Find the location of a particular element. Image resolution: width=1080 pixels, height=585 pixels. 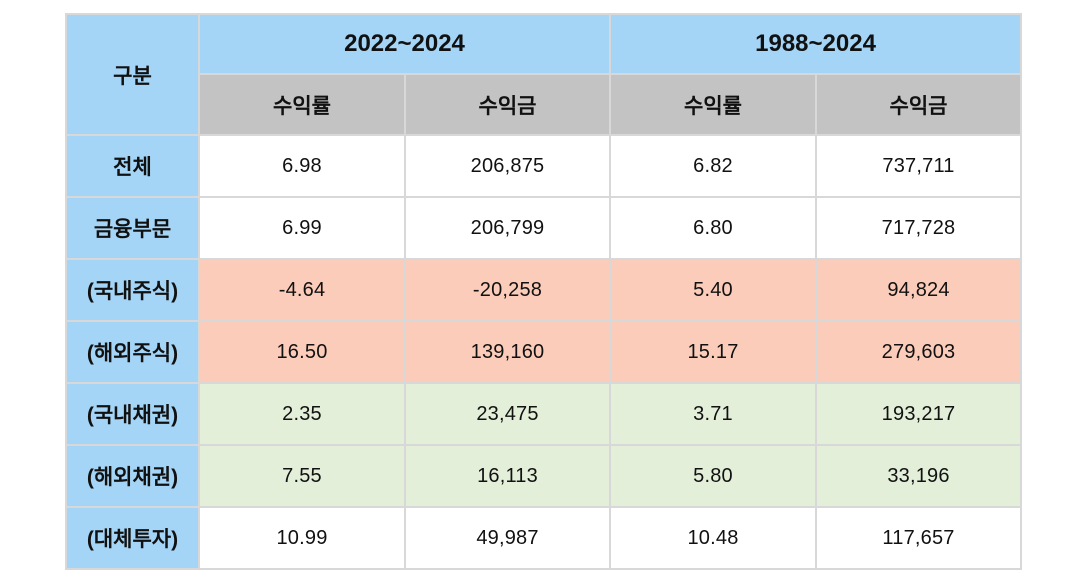

cell-value: 5.80 is located at coordinates (713, 476).